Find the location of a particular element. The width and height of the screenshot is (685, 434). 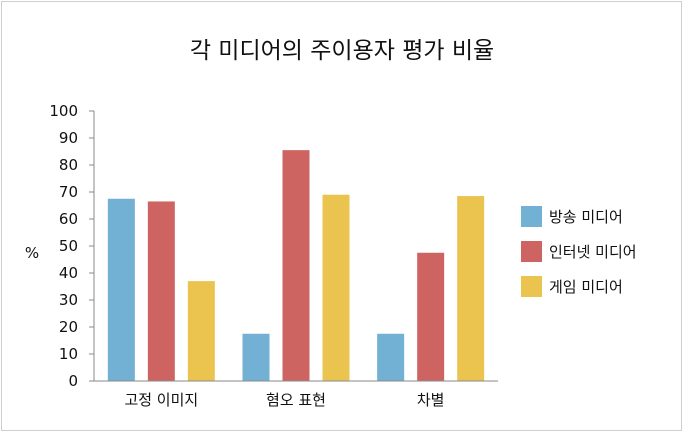

y-tick-label: 70 is located at coordinates (68, 192).